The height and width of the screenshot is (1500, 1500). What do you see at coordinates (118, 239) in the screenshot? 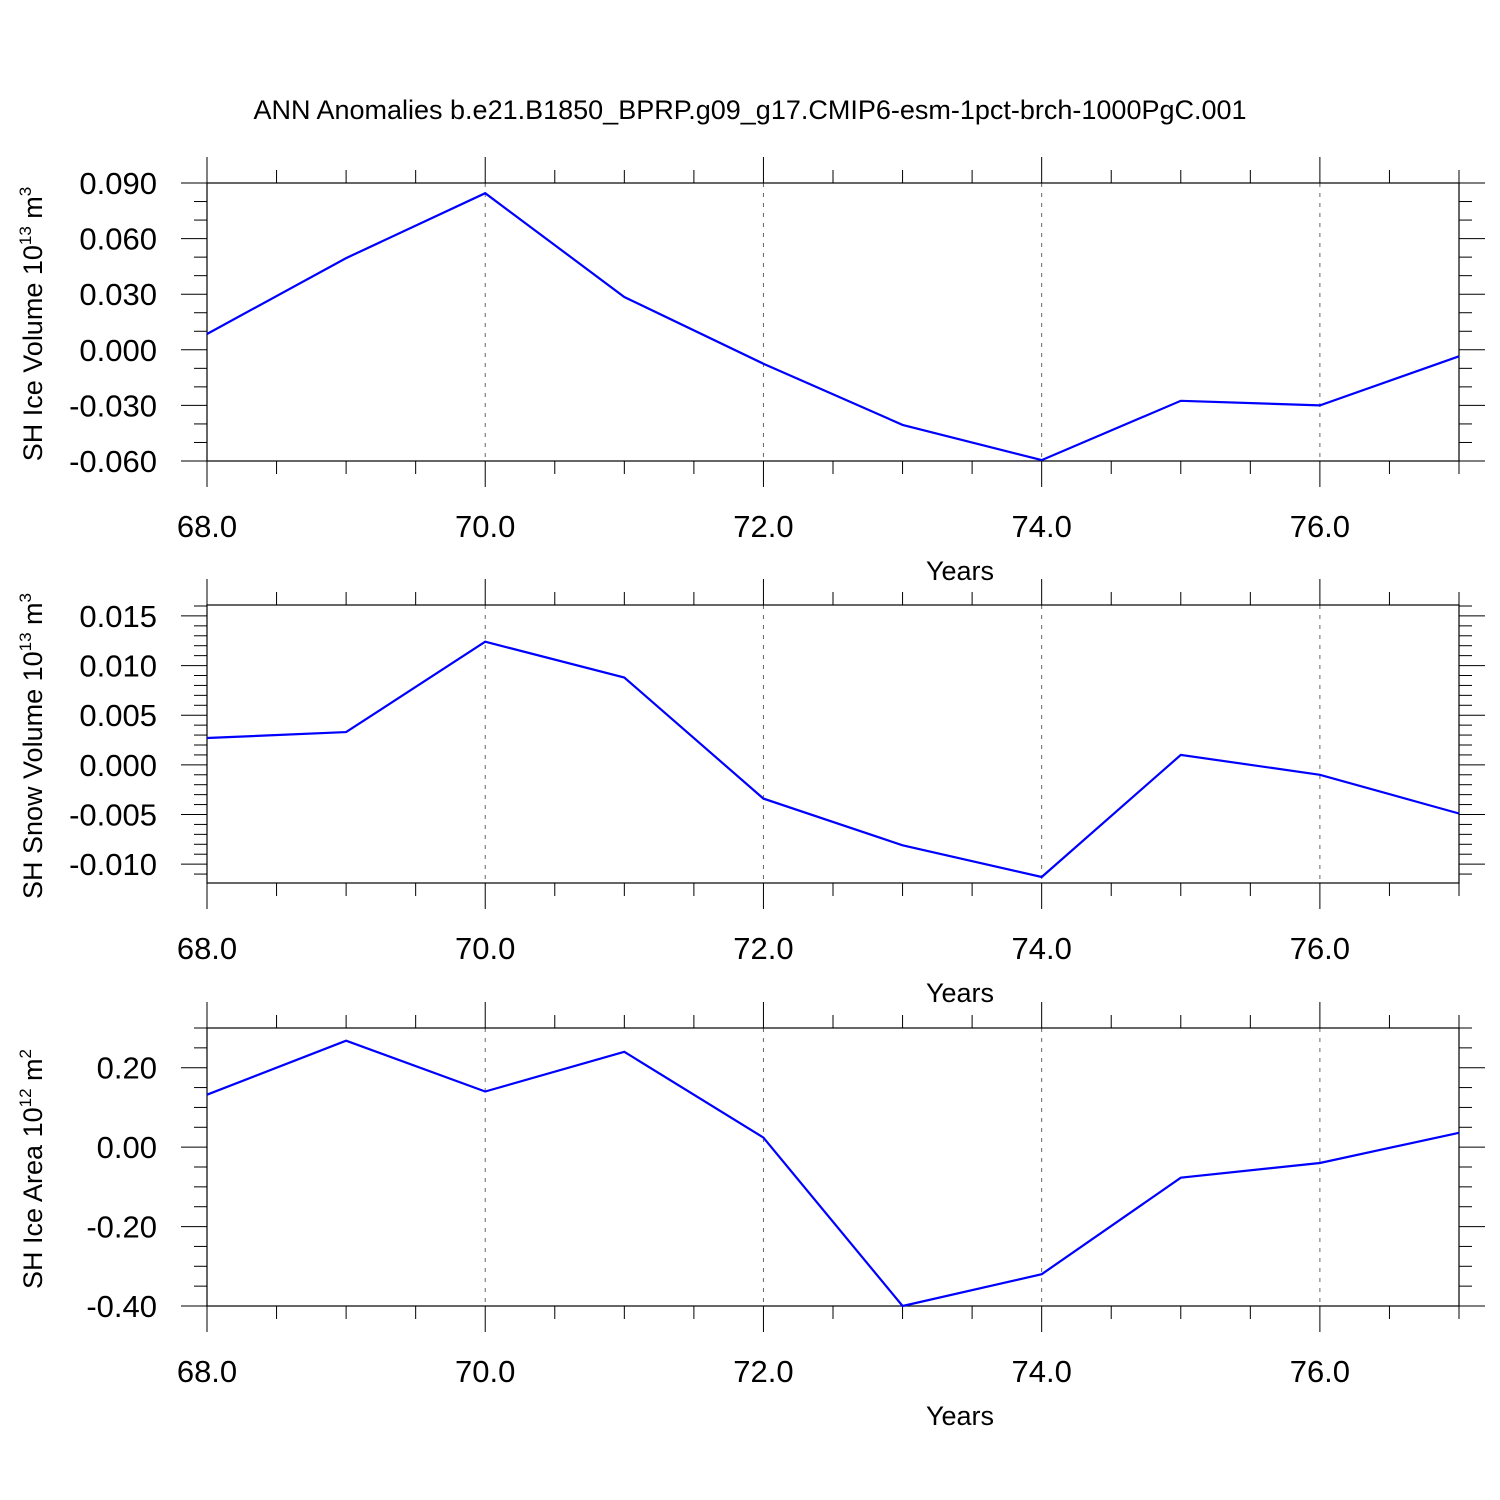
I see `y-tick-label: 0.060` at bounding box center [118, 239].